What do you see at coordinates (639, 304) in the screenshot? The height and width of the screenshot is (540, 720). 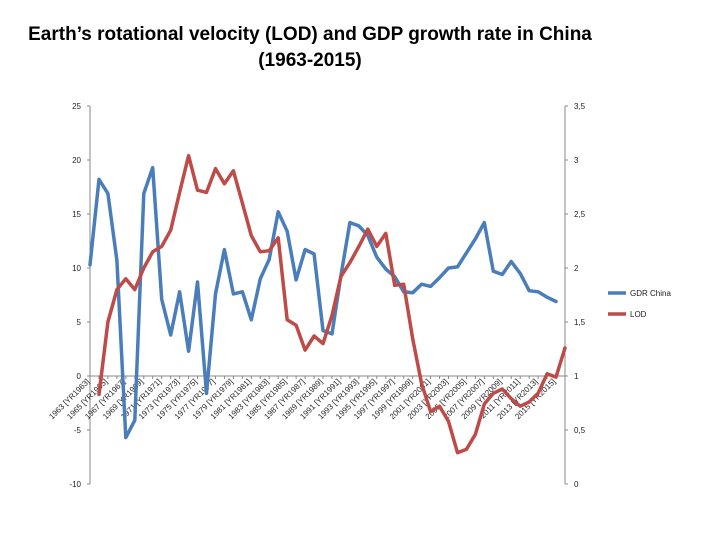 I see `chart-legend: GDR China LOD` at bounding box center [639, 304].